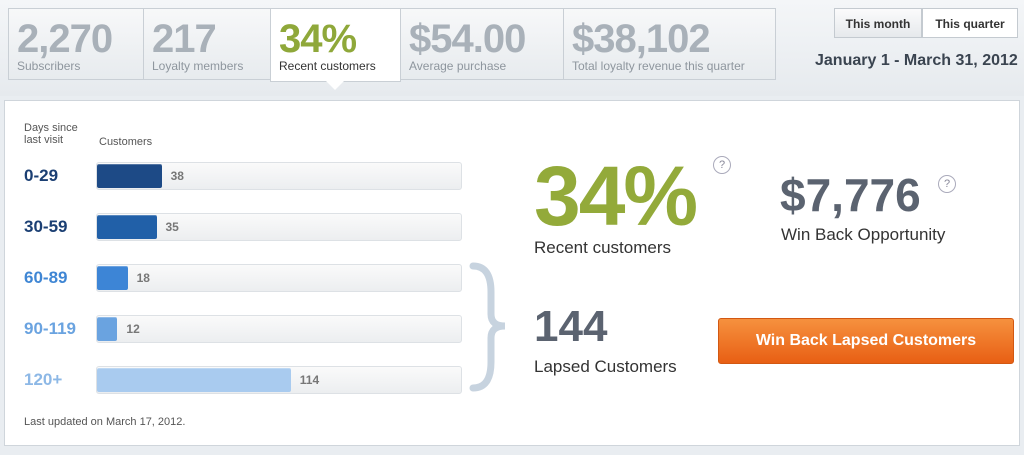  I want to click on category-header: Days since last visit, so click(51, 134).